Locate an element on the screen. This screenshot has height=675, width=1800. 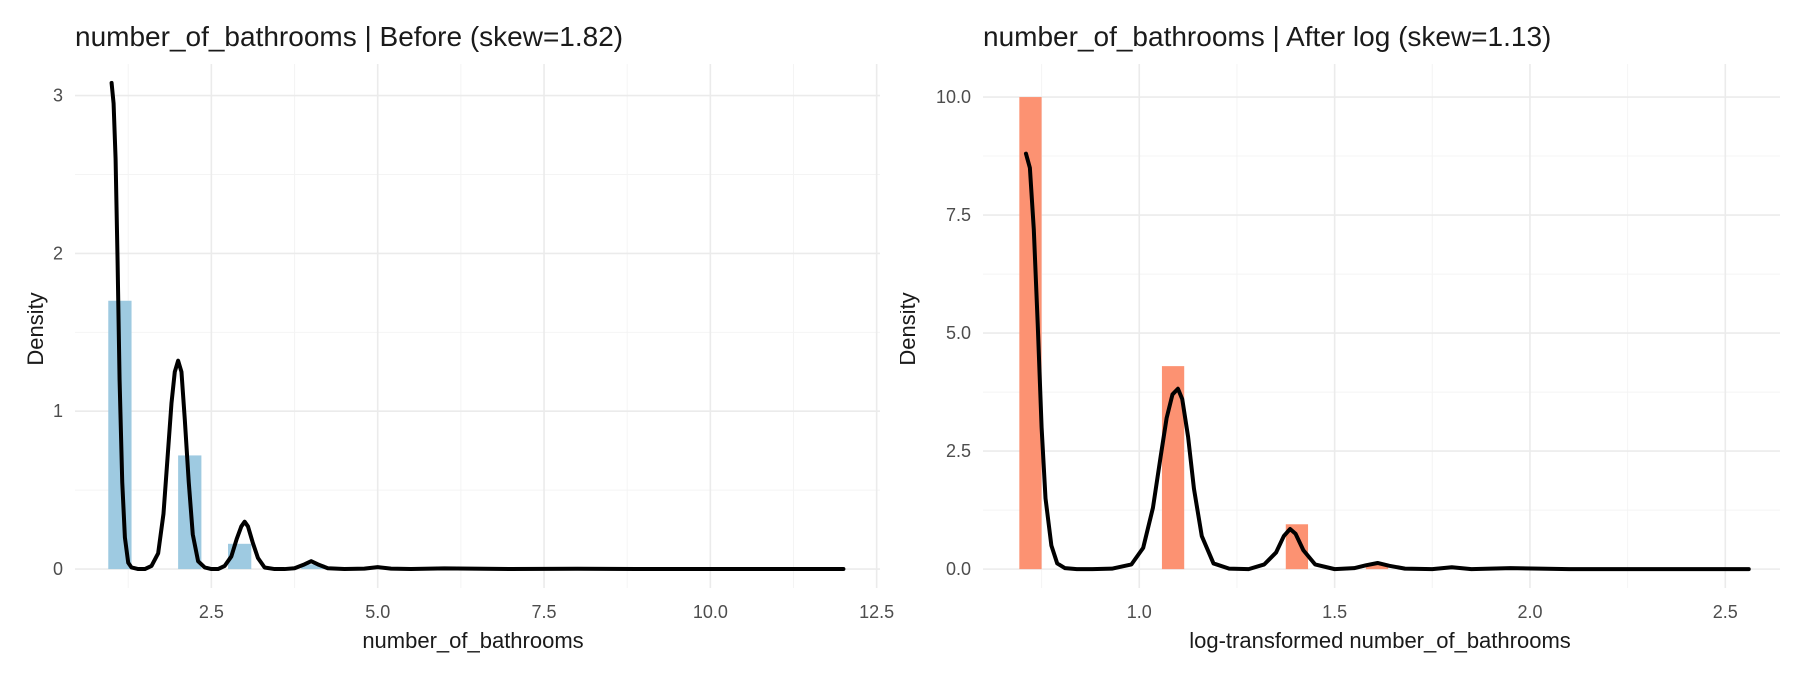
x-axis-label: log-transformed number_of_bathrooms is located at coordinates (1380, 640).